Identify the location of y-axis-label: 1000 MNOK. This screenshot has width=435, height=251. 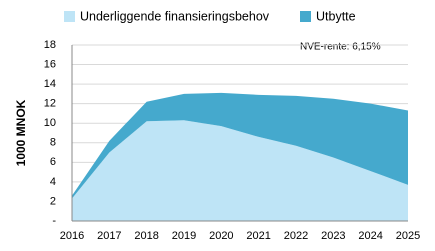
(21, 132).